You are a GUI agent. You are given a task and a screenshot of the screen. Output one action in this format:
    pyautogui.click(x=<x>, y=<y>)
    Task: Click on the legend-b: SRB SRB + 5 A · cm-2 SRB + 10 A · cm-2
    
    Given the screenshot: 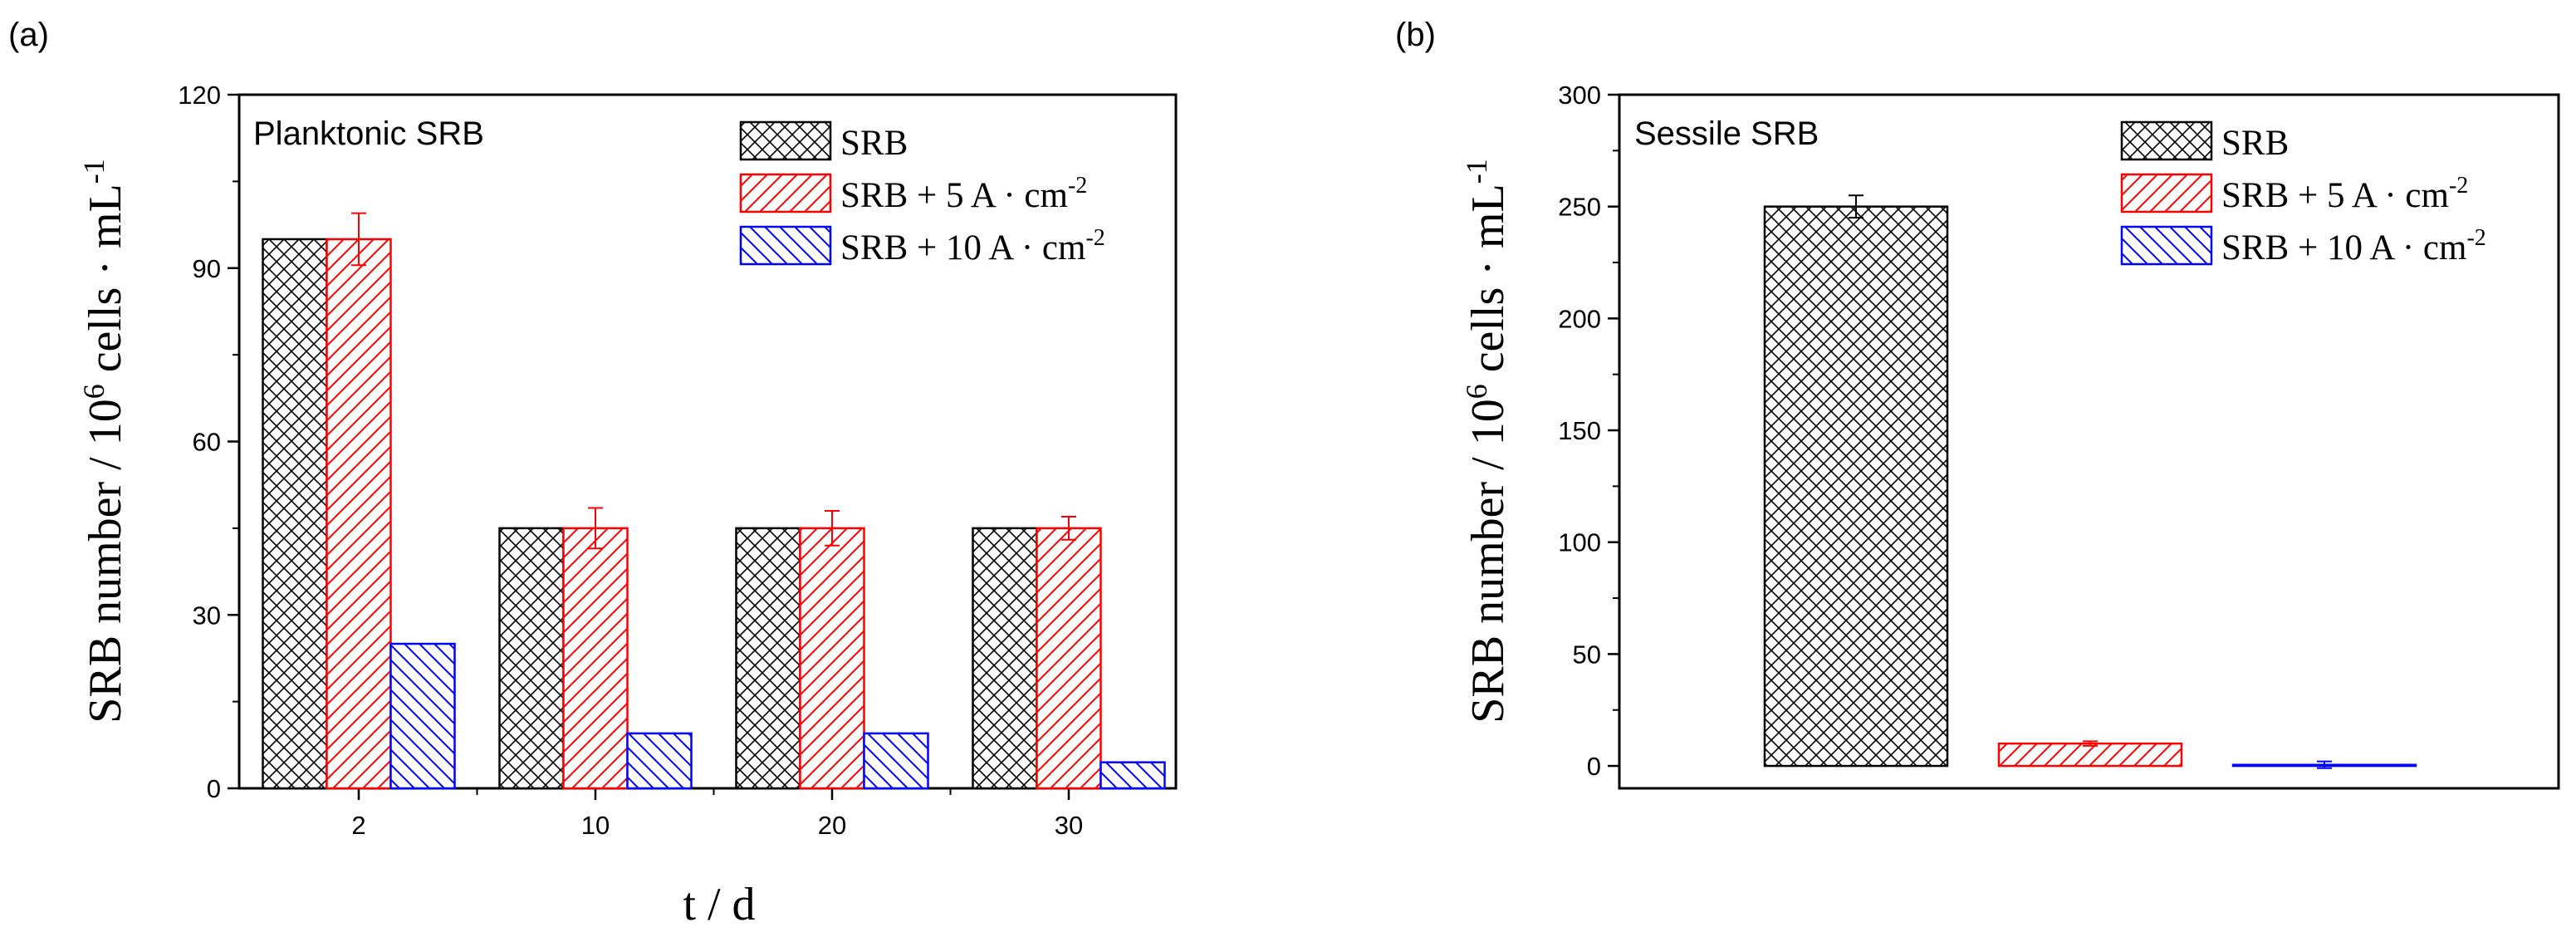 What is the action you would take?
    pyautogui.click(x=2303, y=193)
    